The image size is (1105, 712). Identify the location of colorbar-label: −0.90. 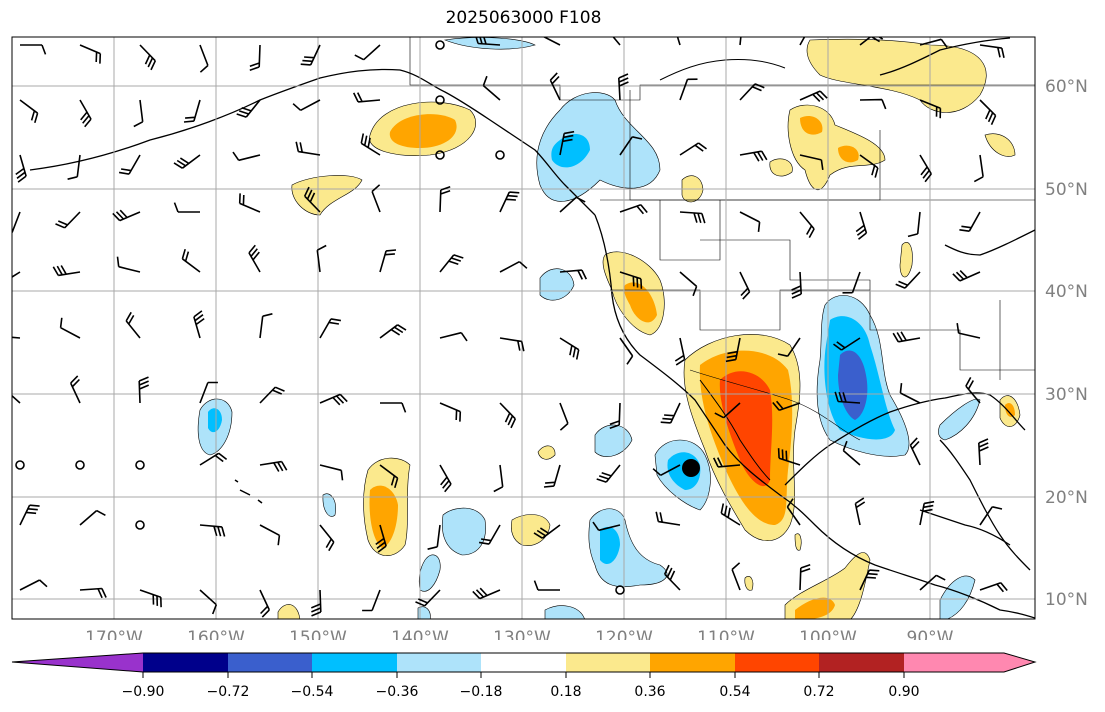
(143, 692).